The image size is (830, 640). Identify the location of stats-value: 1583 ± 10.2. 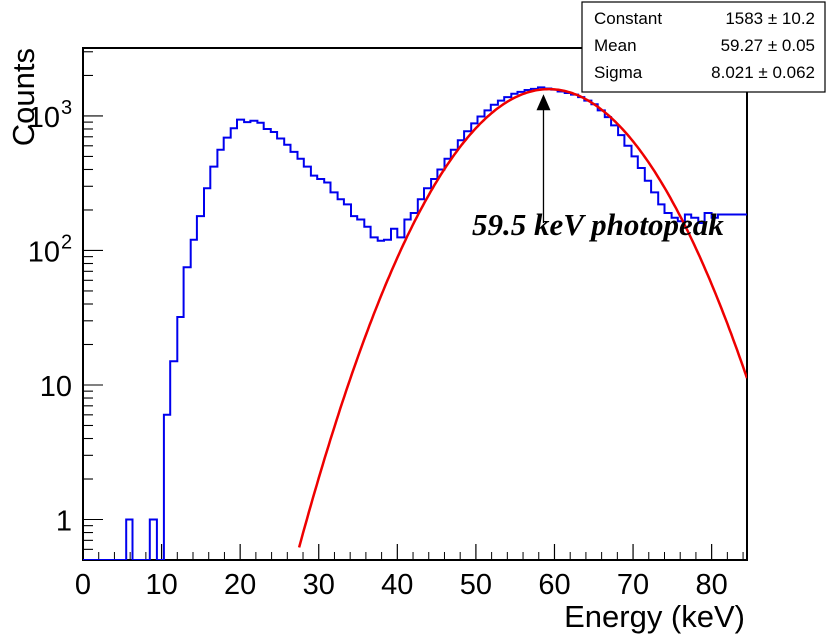
(770, 18).